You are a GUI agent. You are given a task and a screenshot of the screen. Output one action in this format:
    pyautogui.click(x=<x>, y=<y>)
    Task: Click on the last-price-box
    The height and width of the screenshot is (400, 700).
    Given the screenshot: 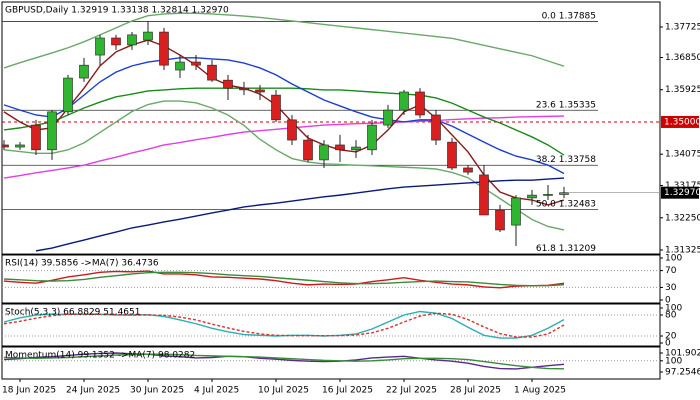 What is the action you would take?
    pyautogui.click(x=680, y=192)
    